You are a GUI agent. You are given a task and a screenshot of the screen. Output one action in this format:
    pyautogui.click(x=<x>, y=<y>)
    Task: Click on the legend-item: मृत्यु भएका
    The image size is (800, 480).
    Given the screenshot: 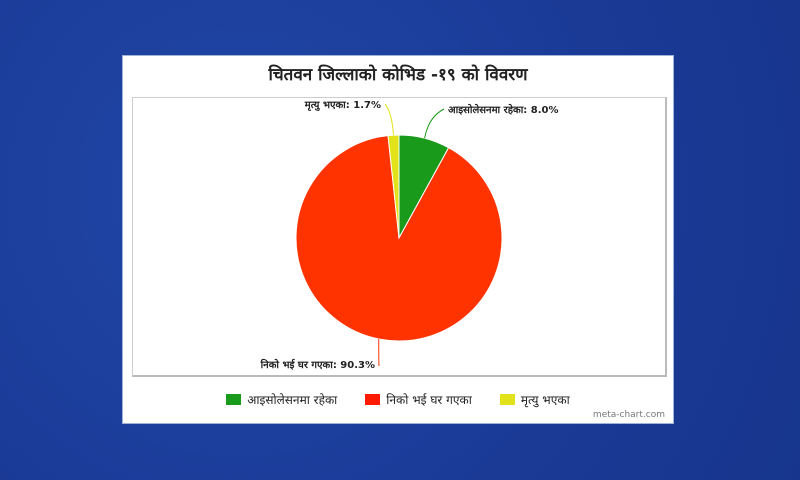 What is the action you would take?
    pyautogui.click(x=534, y=399)
    